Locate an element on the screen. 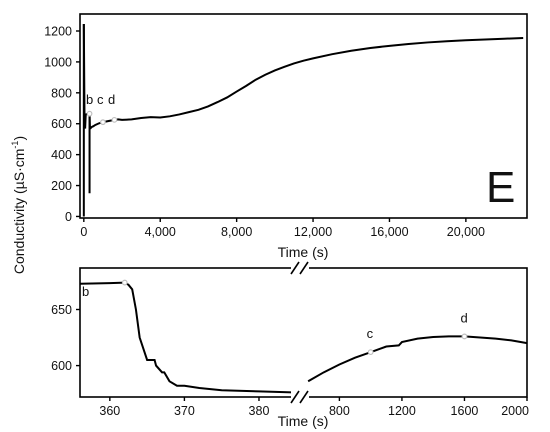  bottom-y-tick-label: 600 is located at coordinates (61, 366).